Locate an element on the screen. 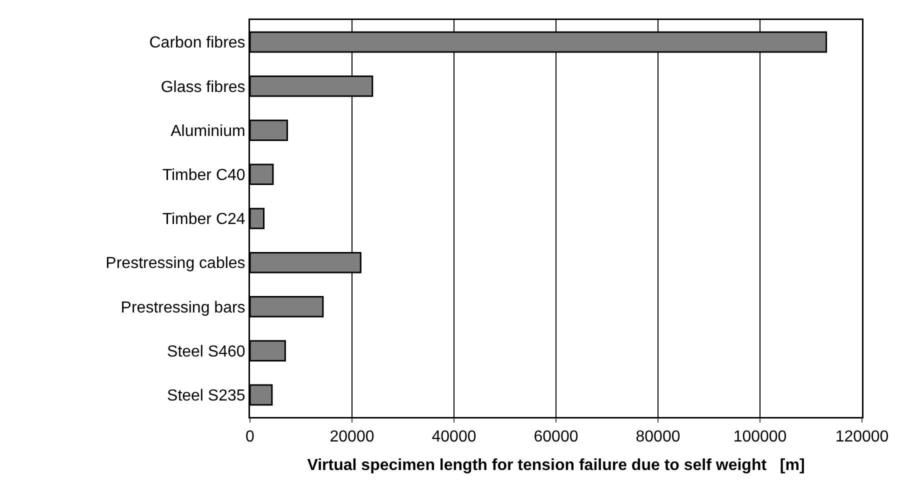 This screenshot has height=502, width=922. x-tick-label: 60000 is located at coordinates (556, 437).